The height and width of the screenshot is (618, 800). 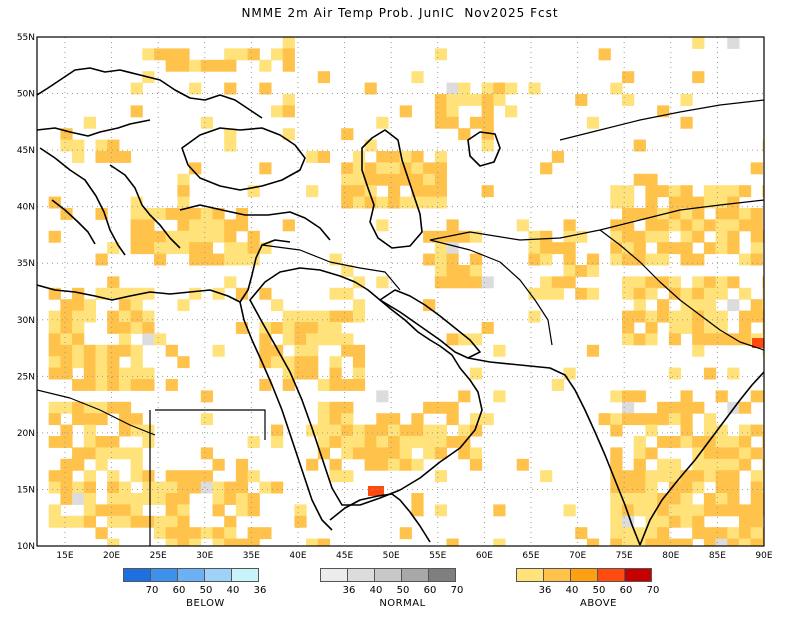 I want to click on legend-normal-swatch, so click(x=415, y=575).